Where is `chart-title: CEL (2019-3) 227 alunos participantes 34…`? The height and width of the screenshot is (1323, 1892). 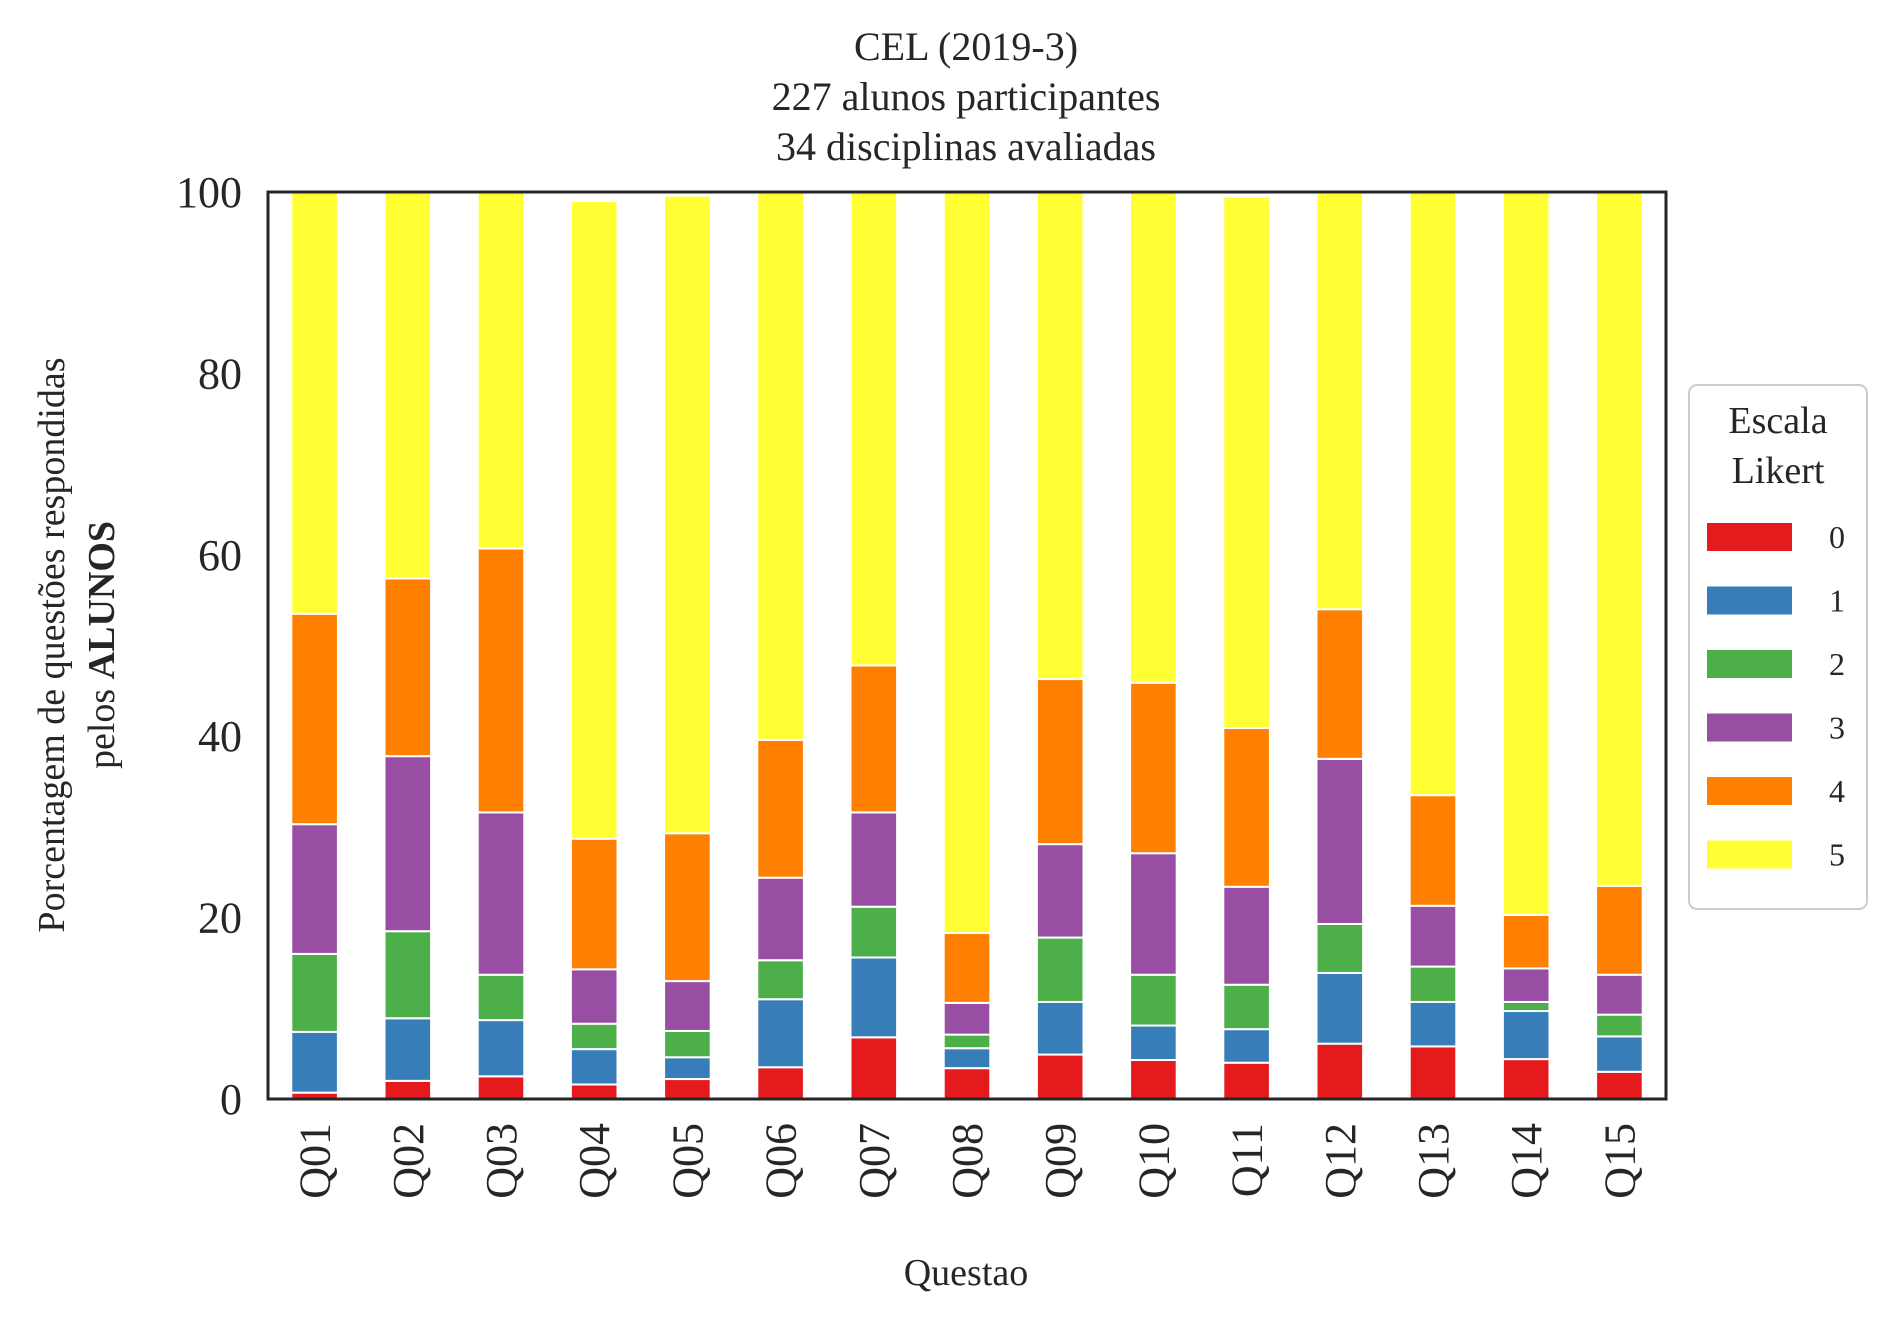 chart-title: CEL (2019-3) 227 alunos participantes 34… is located at coordinates (966, 96).